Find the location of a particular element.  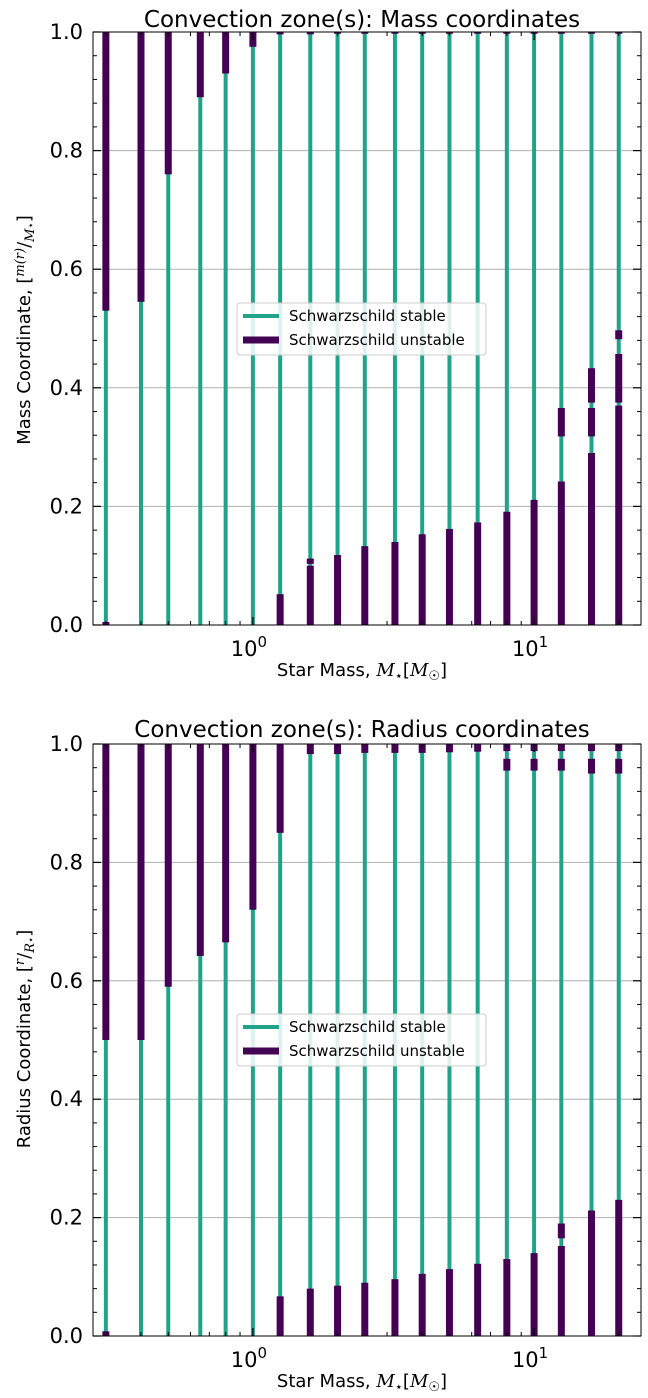

svg-text: Mass Coordinate, [m(r)/M⋆] is located at coordinates (25, 330).